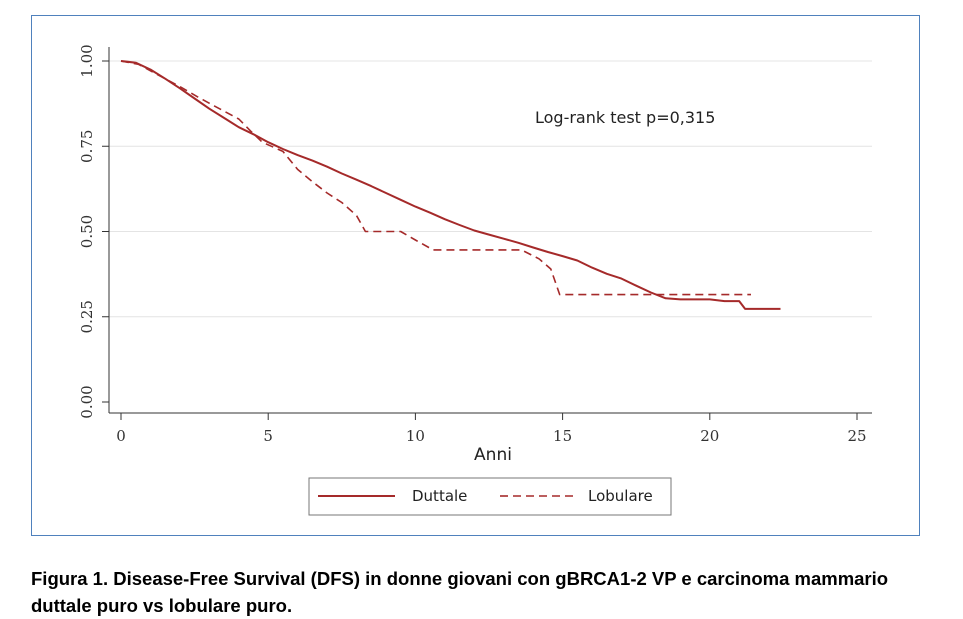 Image resolution: width=963 pixels, height=619 pixels. What do you see at coordinates (856, 436) in the screenshot?
I see `x-tick-label: 25` at bounding box center [856, 436].